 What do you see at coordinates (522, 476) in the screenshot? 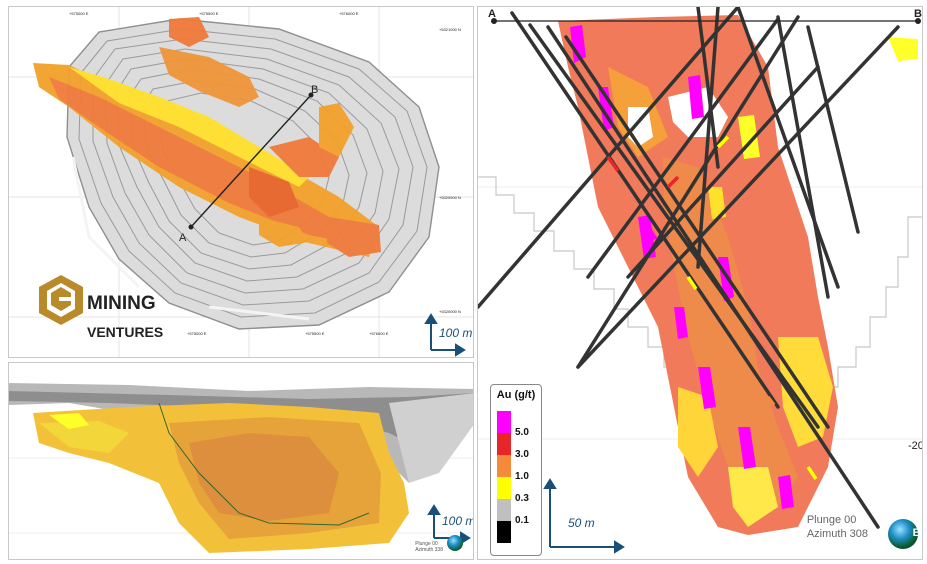
I see `legend-label-1: 1.0` at bounding box center [522, 476].